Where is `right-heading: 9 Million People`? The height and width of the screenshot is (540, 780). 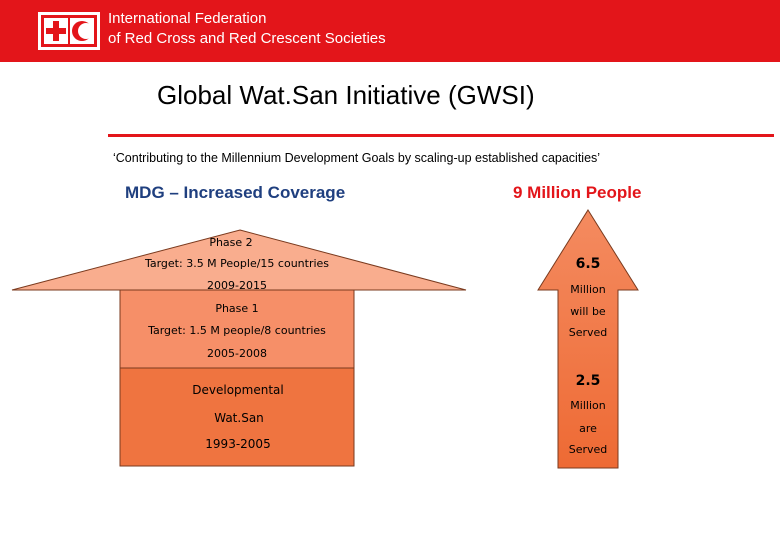 right-heading: 9 Million People is located at coordinates (577, 192).